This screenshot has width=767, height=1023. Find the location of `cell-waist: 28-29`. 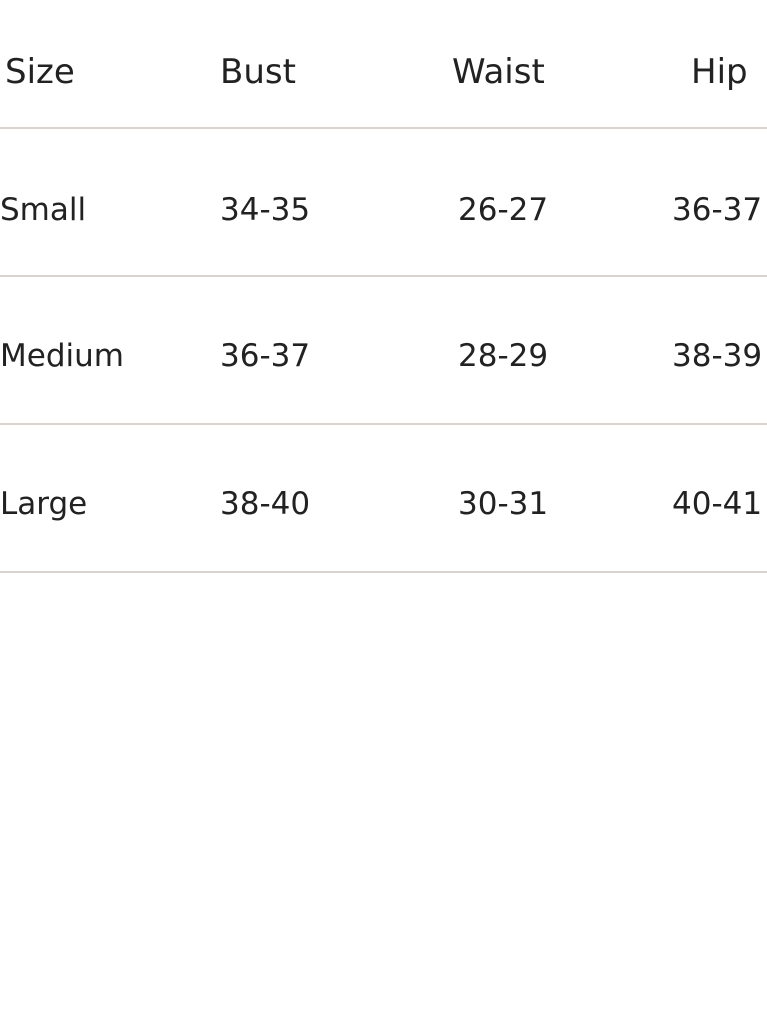

cell-waist: 28-29 is located at coordinates (503, 356).